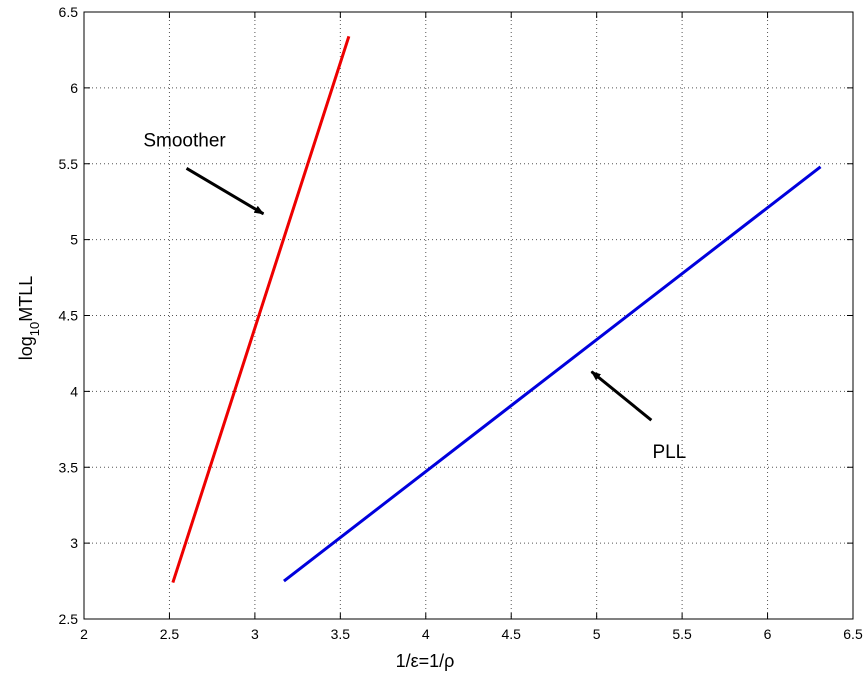 The width and height of the screenshot is (868, 674). Describe the element at coordinates (225, 191) in the screenshot. I see `annotation-arrow-smoother` at that location.